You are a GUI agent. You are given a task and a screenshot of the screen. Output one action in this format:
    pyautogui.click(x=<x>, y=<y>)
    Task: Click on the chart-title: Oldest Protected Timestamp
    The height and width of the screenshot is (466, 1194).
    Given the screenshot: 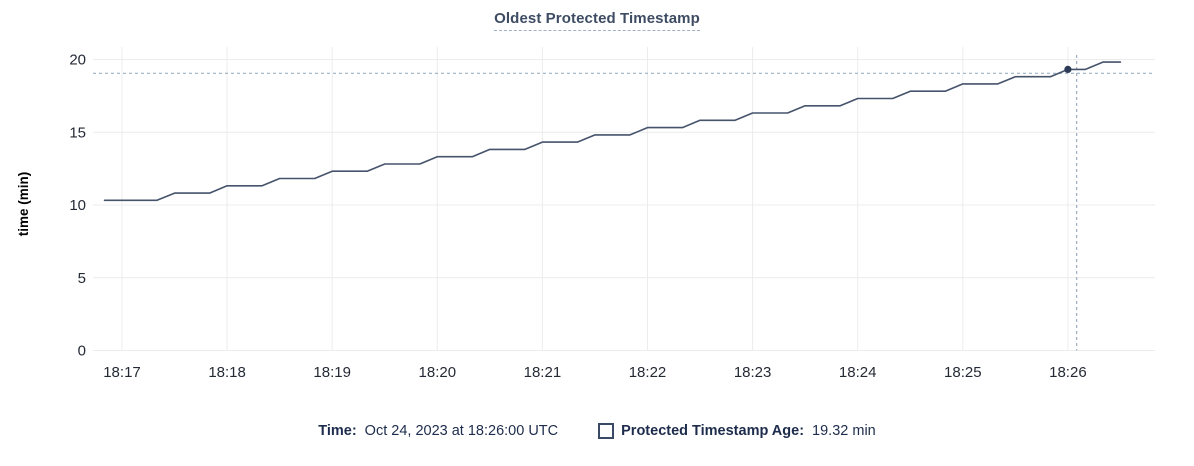 What is the action you would take?
    pyautogui.click(x=597, y=20)
    